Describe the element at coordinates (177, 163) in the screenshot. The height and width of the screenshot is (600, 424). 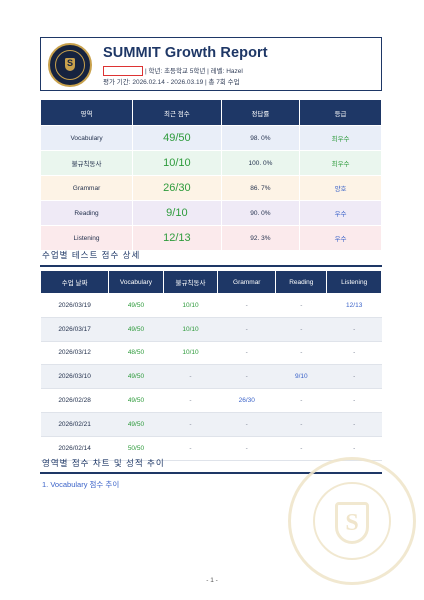
I see `summary-score-cell: 10/10` at that location.